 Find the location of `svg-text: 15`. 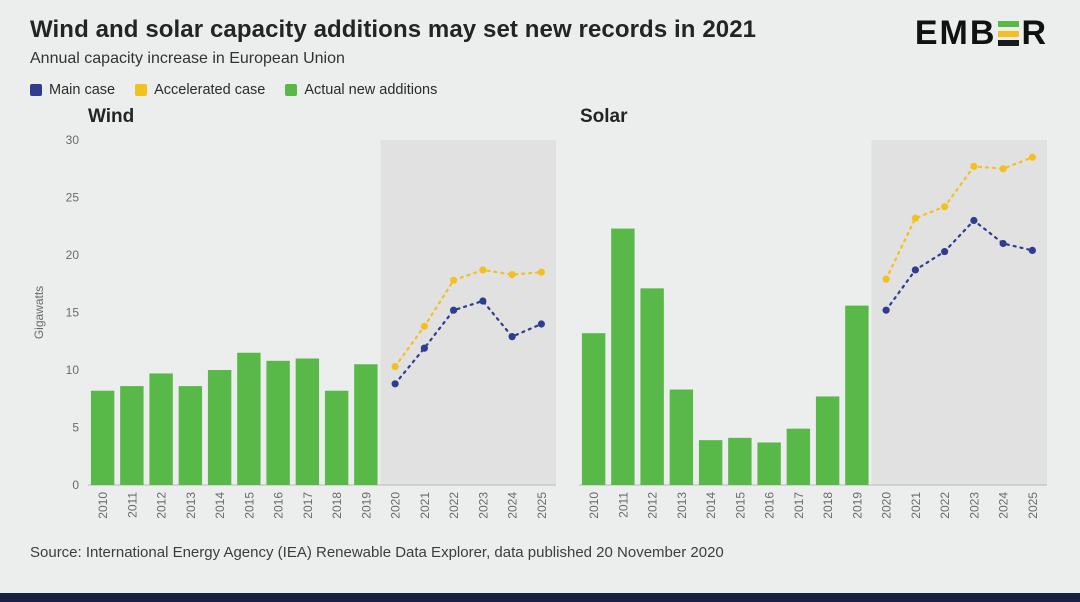

svg-text: 15 is located at coordinates (73, 313).